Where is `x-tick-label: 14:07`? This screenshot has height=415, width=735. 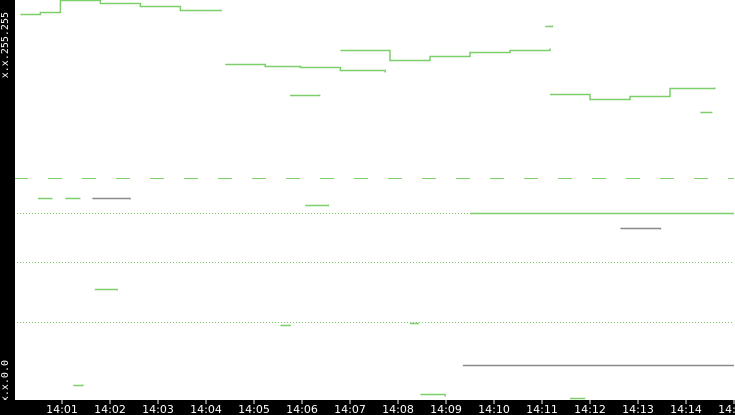 x-tick-label: 14:07 is located at coordinates (350, 409).